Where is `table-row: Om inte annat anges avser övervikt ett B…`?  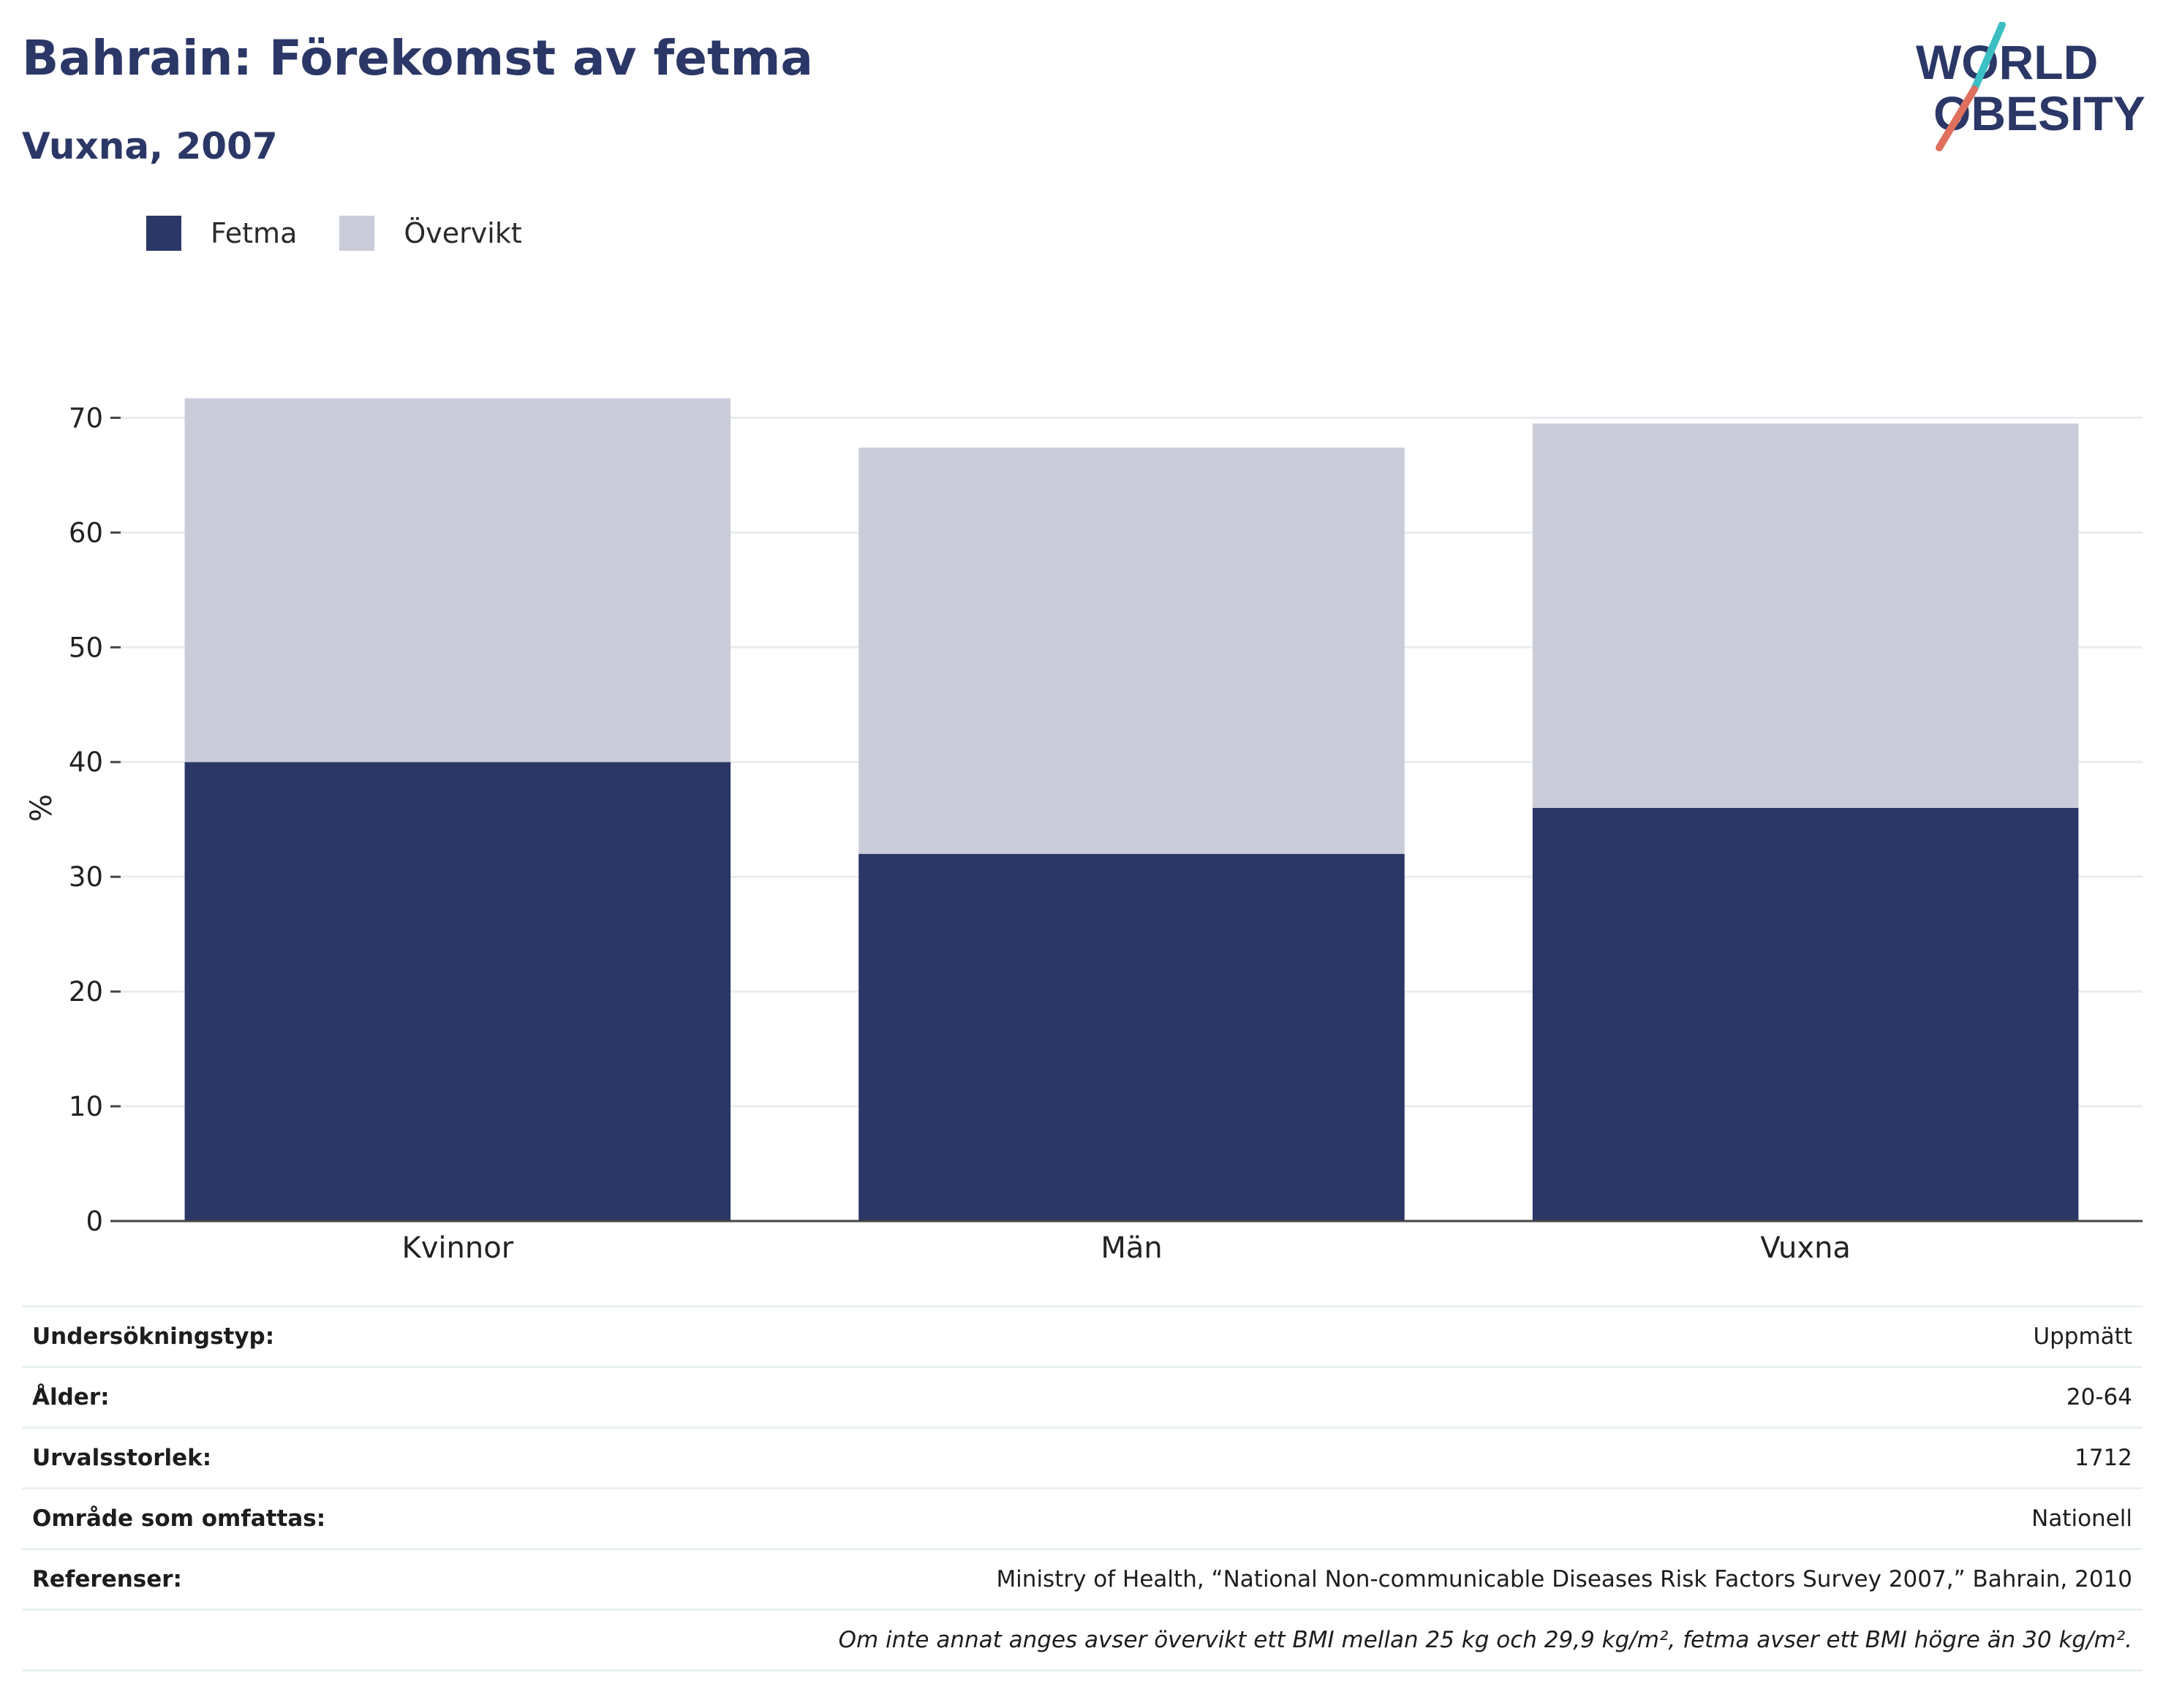
table-row: Om inte annat anges avser övervikt ett B… is located at coordinates (1082, 1640).